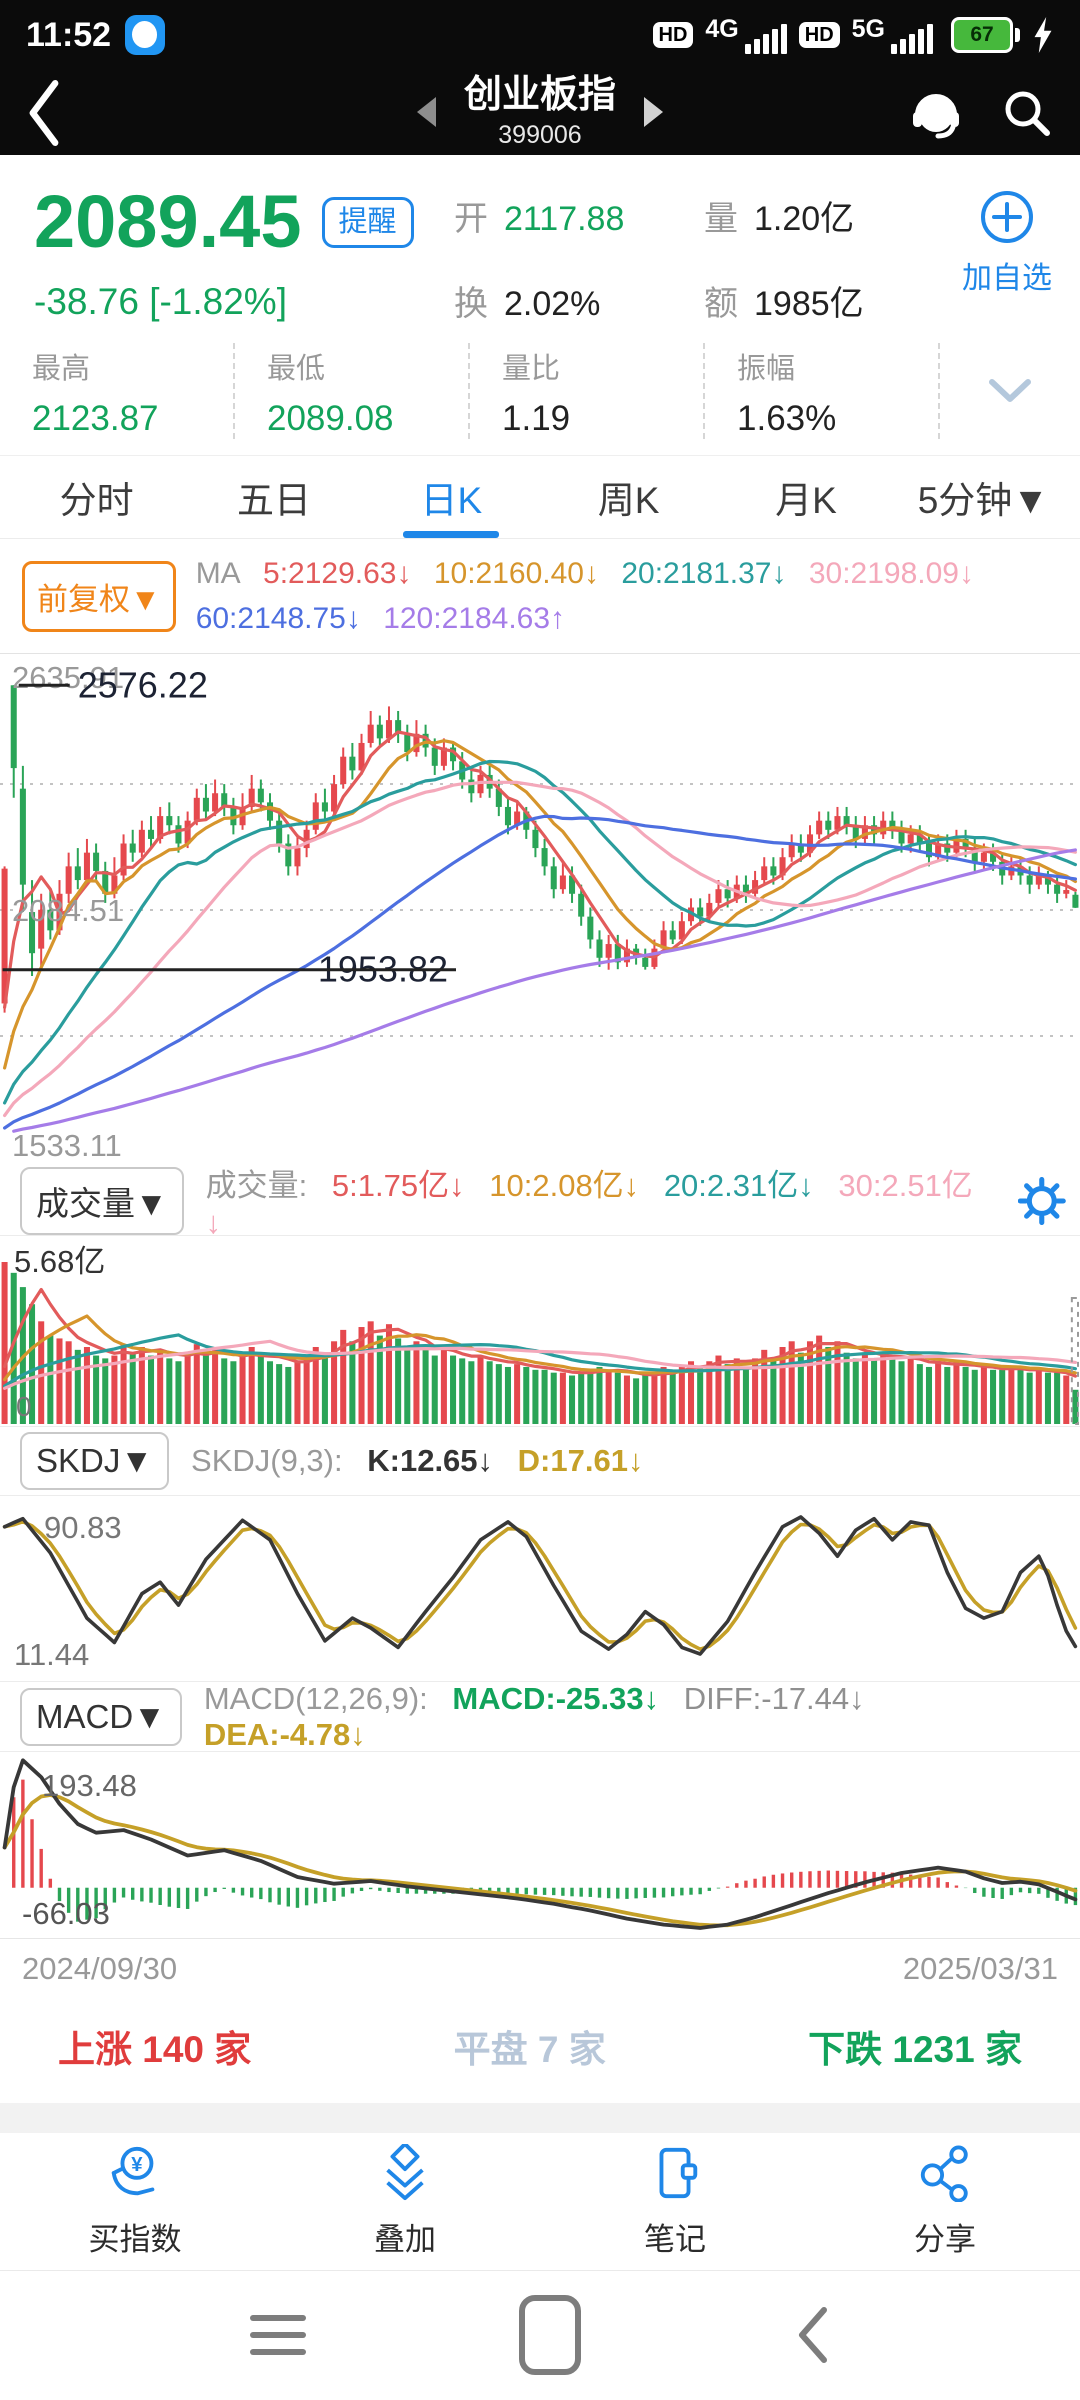 The width and height of the screenshot is (1080, 2400). I want to click on stat-high: 最高 2123.87, so click(95, 395).